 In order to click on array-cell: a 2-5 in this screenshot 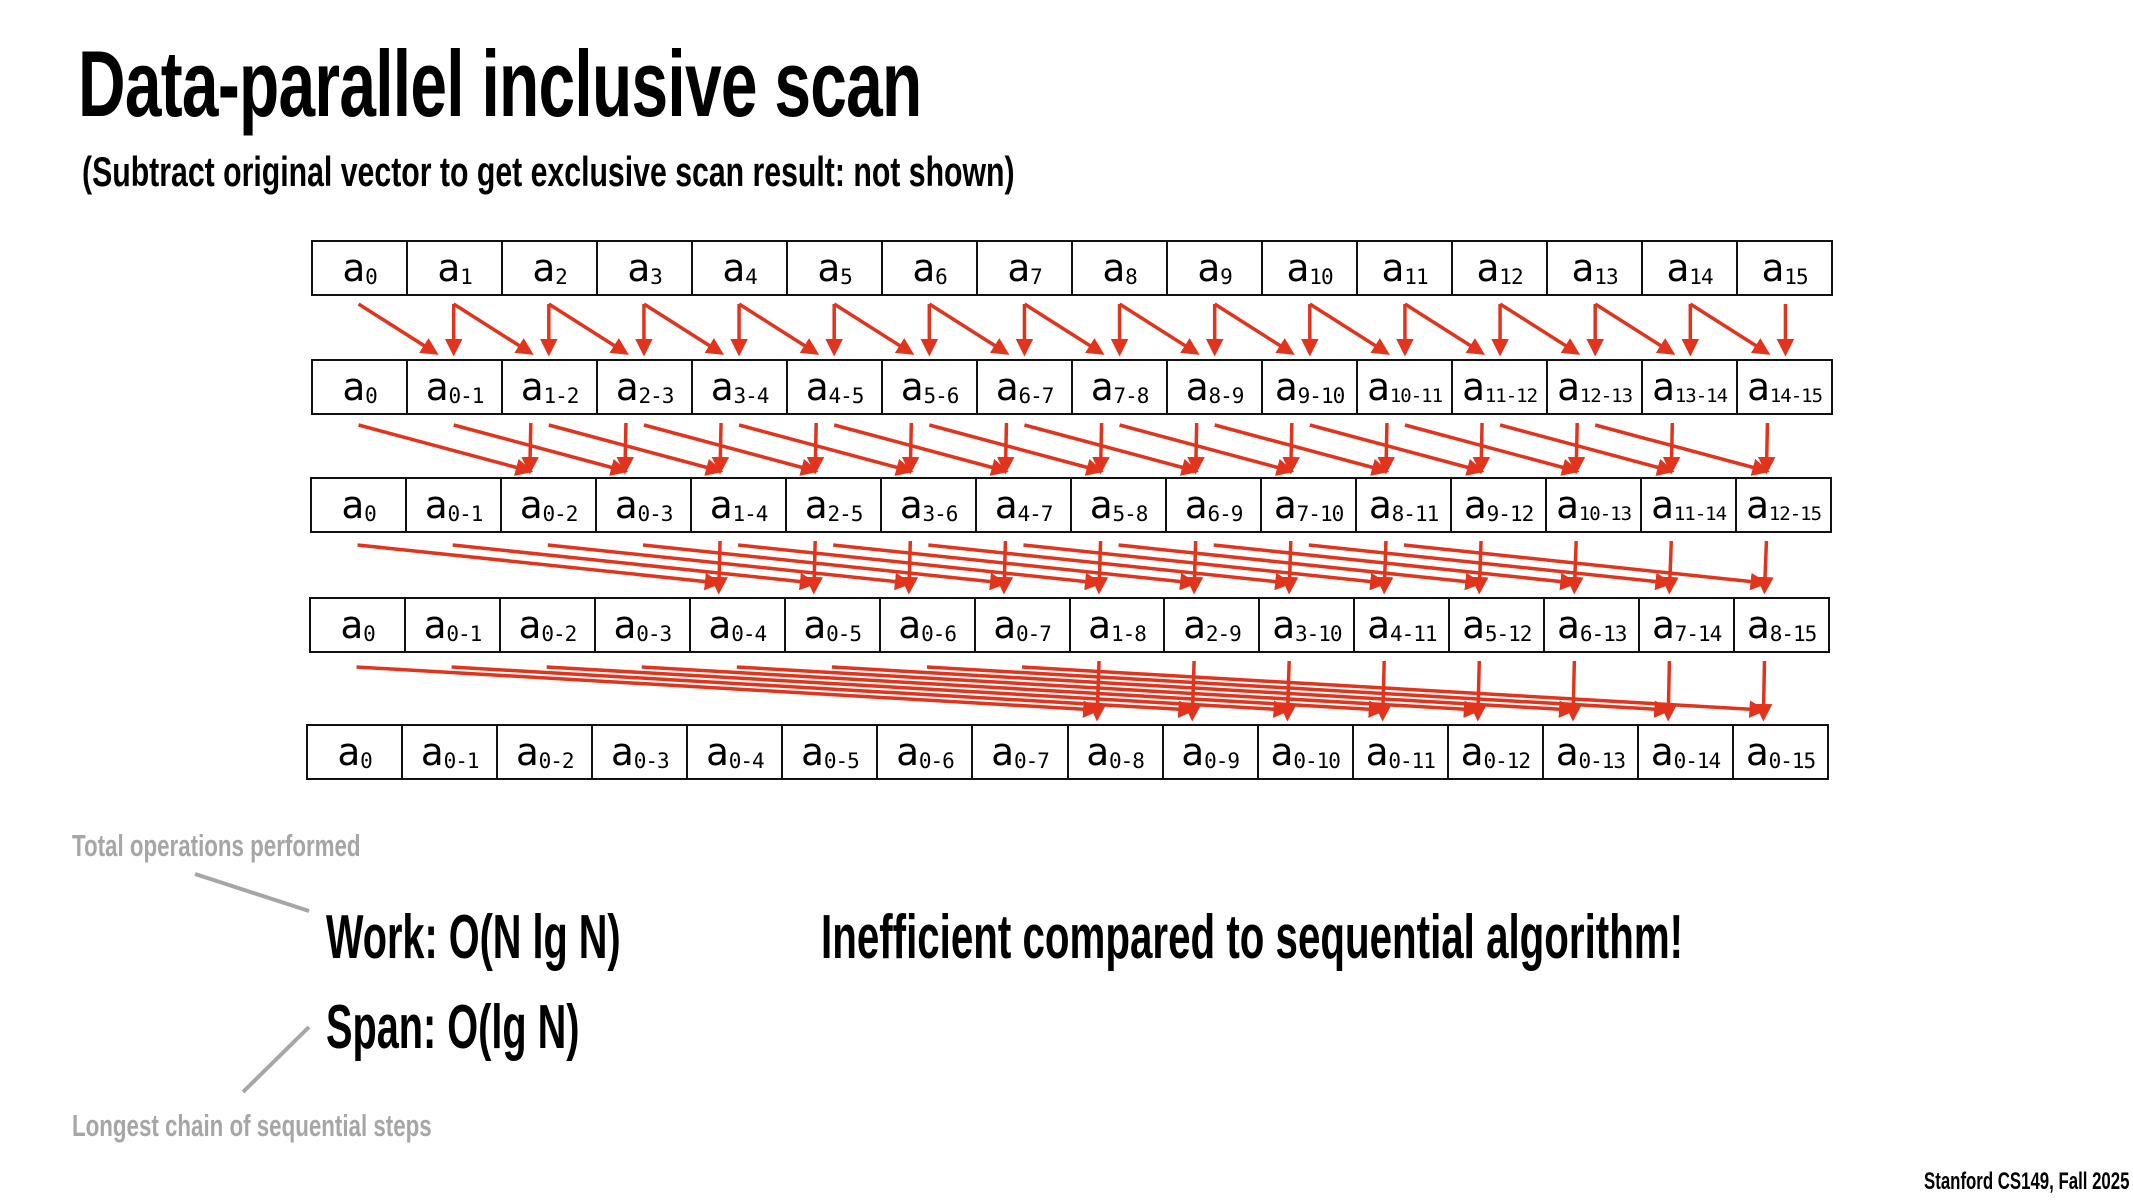, I will do `click(832, 505)`.